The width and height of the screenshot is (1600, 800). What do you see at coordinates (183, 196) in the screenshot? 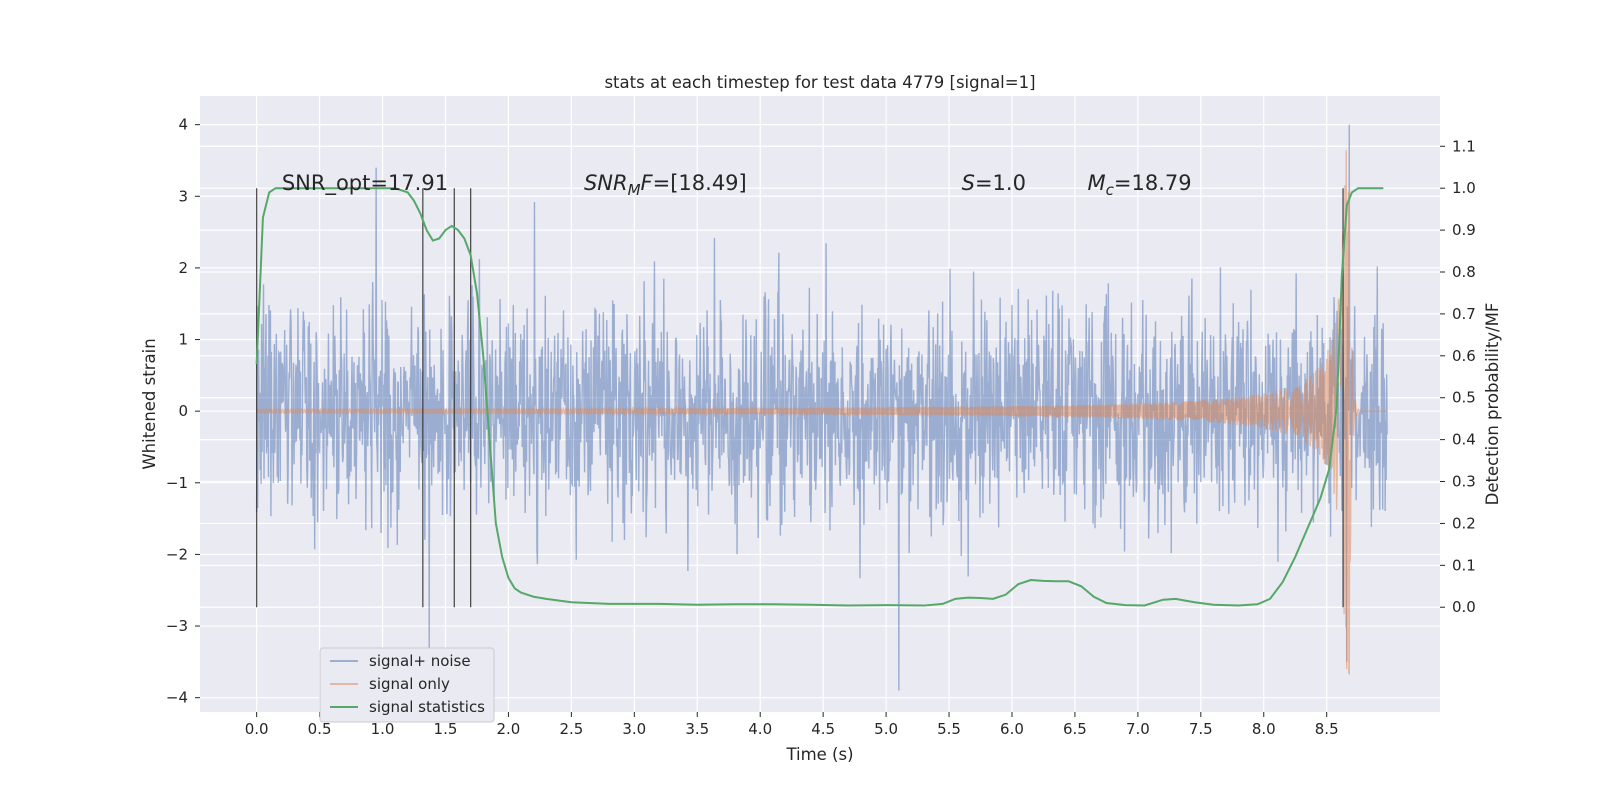
I see `y-tick-label: 3` at bounding box center [183, 196].